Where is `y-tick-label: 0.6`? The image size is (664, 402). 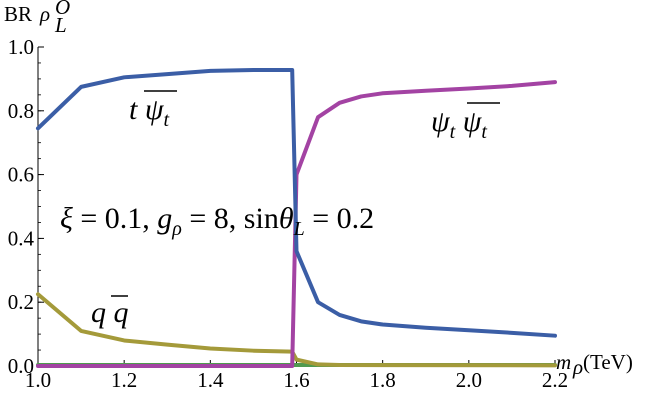
y-tick-label: 0.6 is located at coordinates (21, 175).